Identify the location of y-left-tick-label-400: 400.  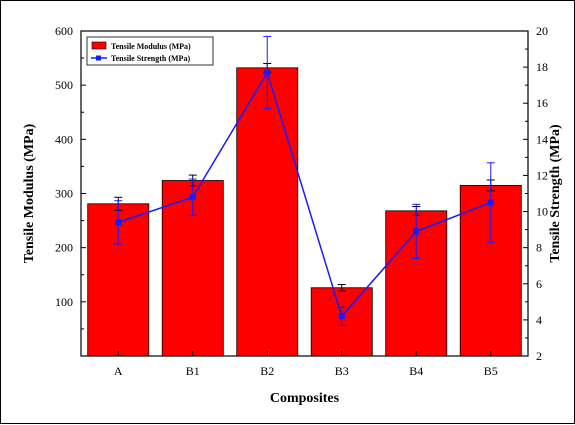
(64, 139).